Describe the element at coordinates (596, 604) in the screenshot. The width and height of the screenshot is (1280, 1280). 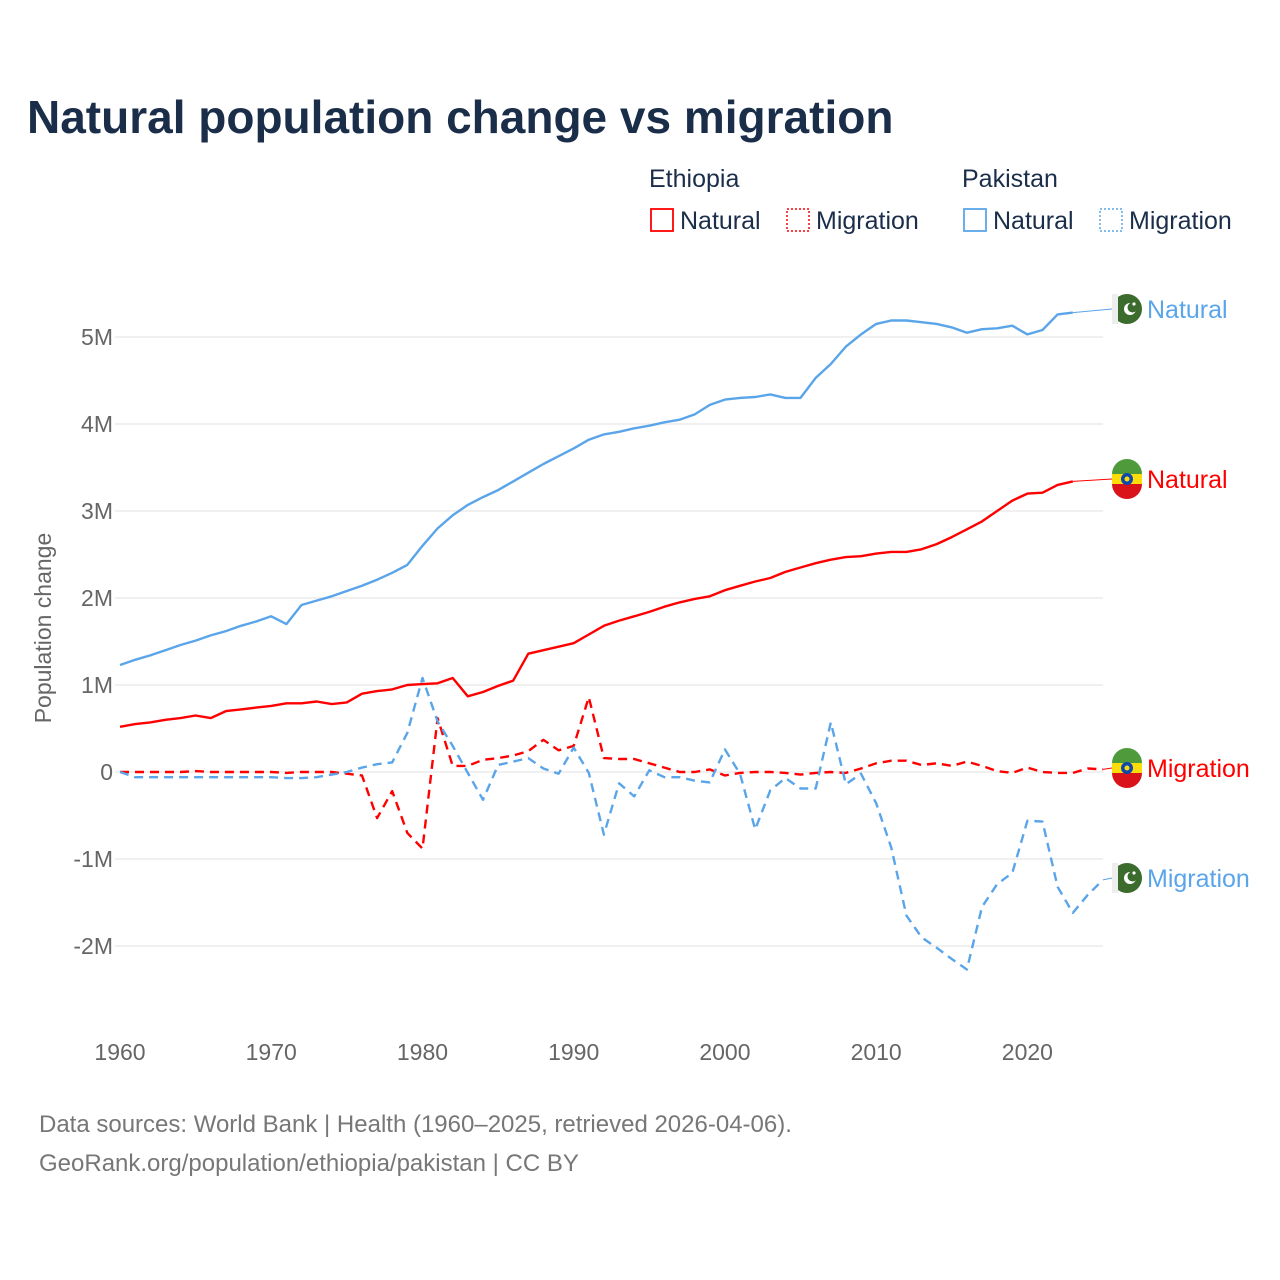
I see `series-line-ethiopia-natural` at that location.